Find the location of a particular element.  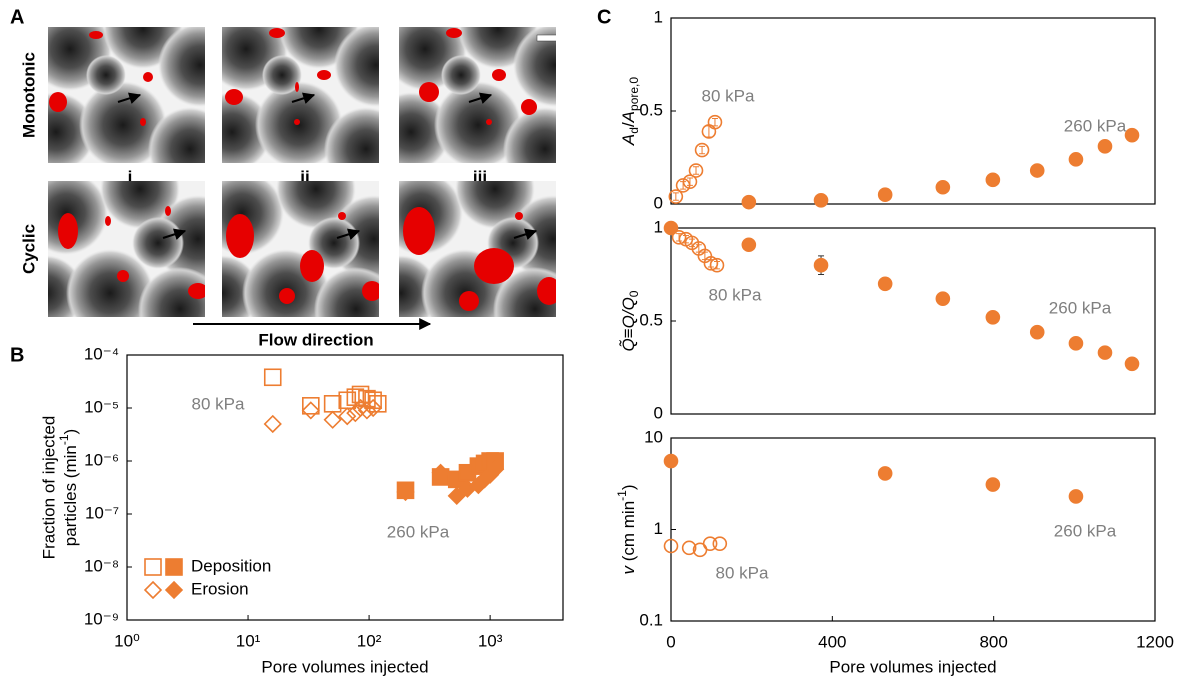

label-part: (cm min is located at coordinates (628, 533).